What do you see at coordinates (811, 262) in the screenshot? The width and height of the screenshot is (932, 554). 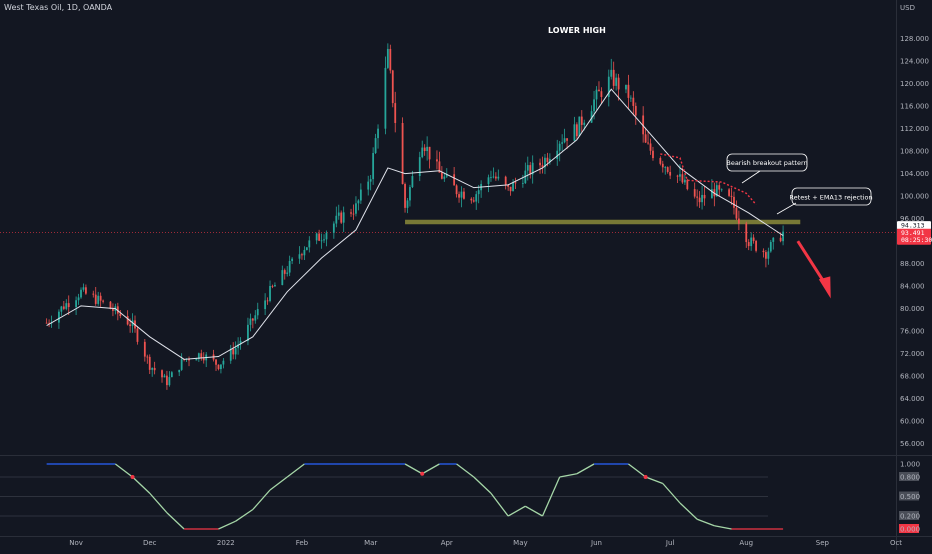 I see `down-arrow-shaft` at bounding box center [811, 262].